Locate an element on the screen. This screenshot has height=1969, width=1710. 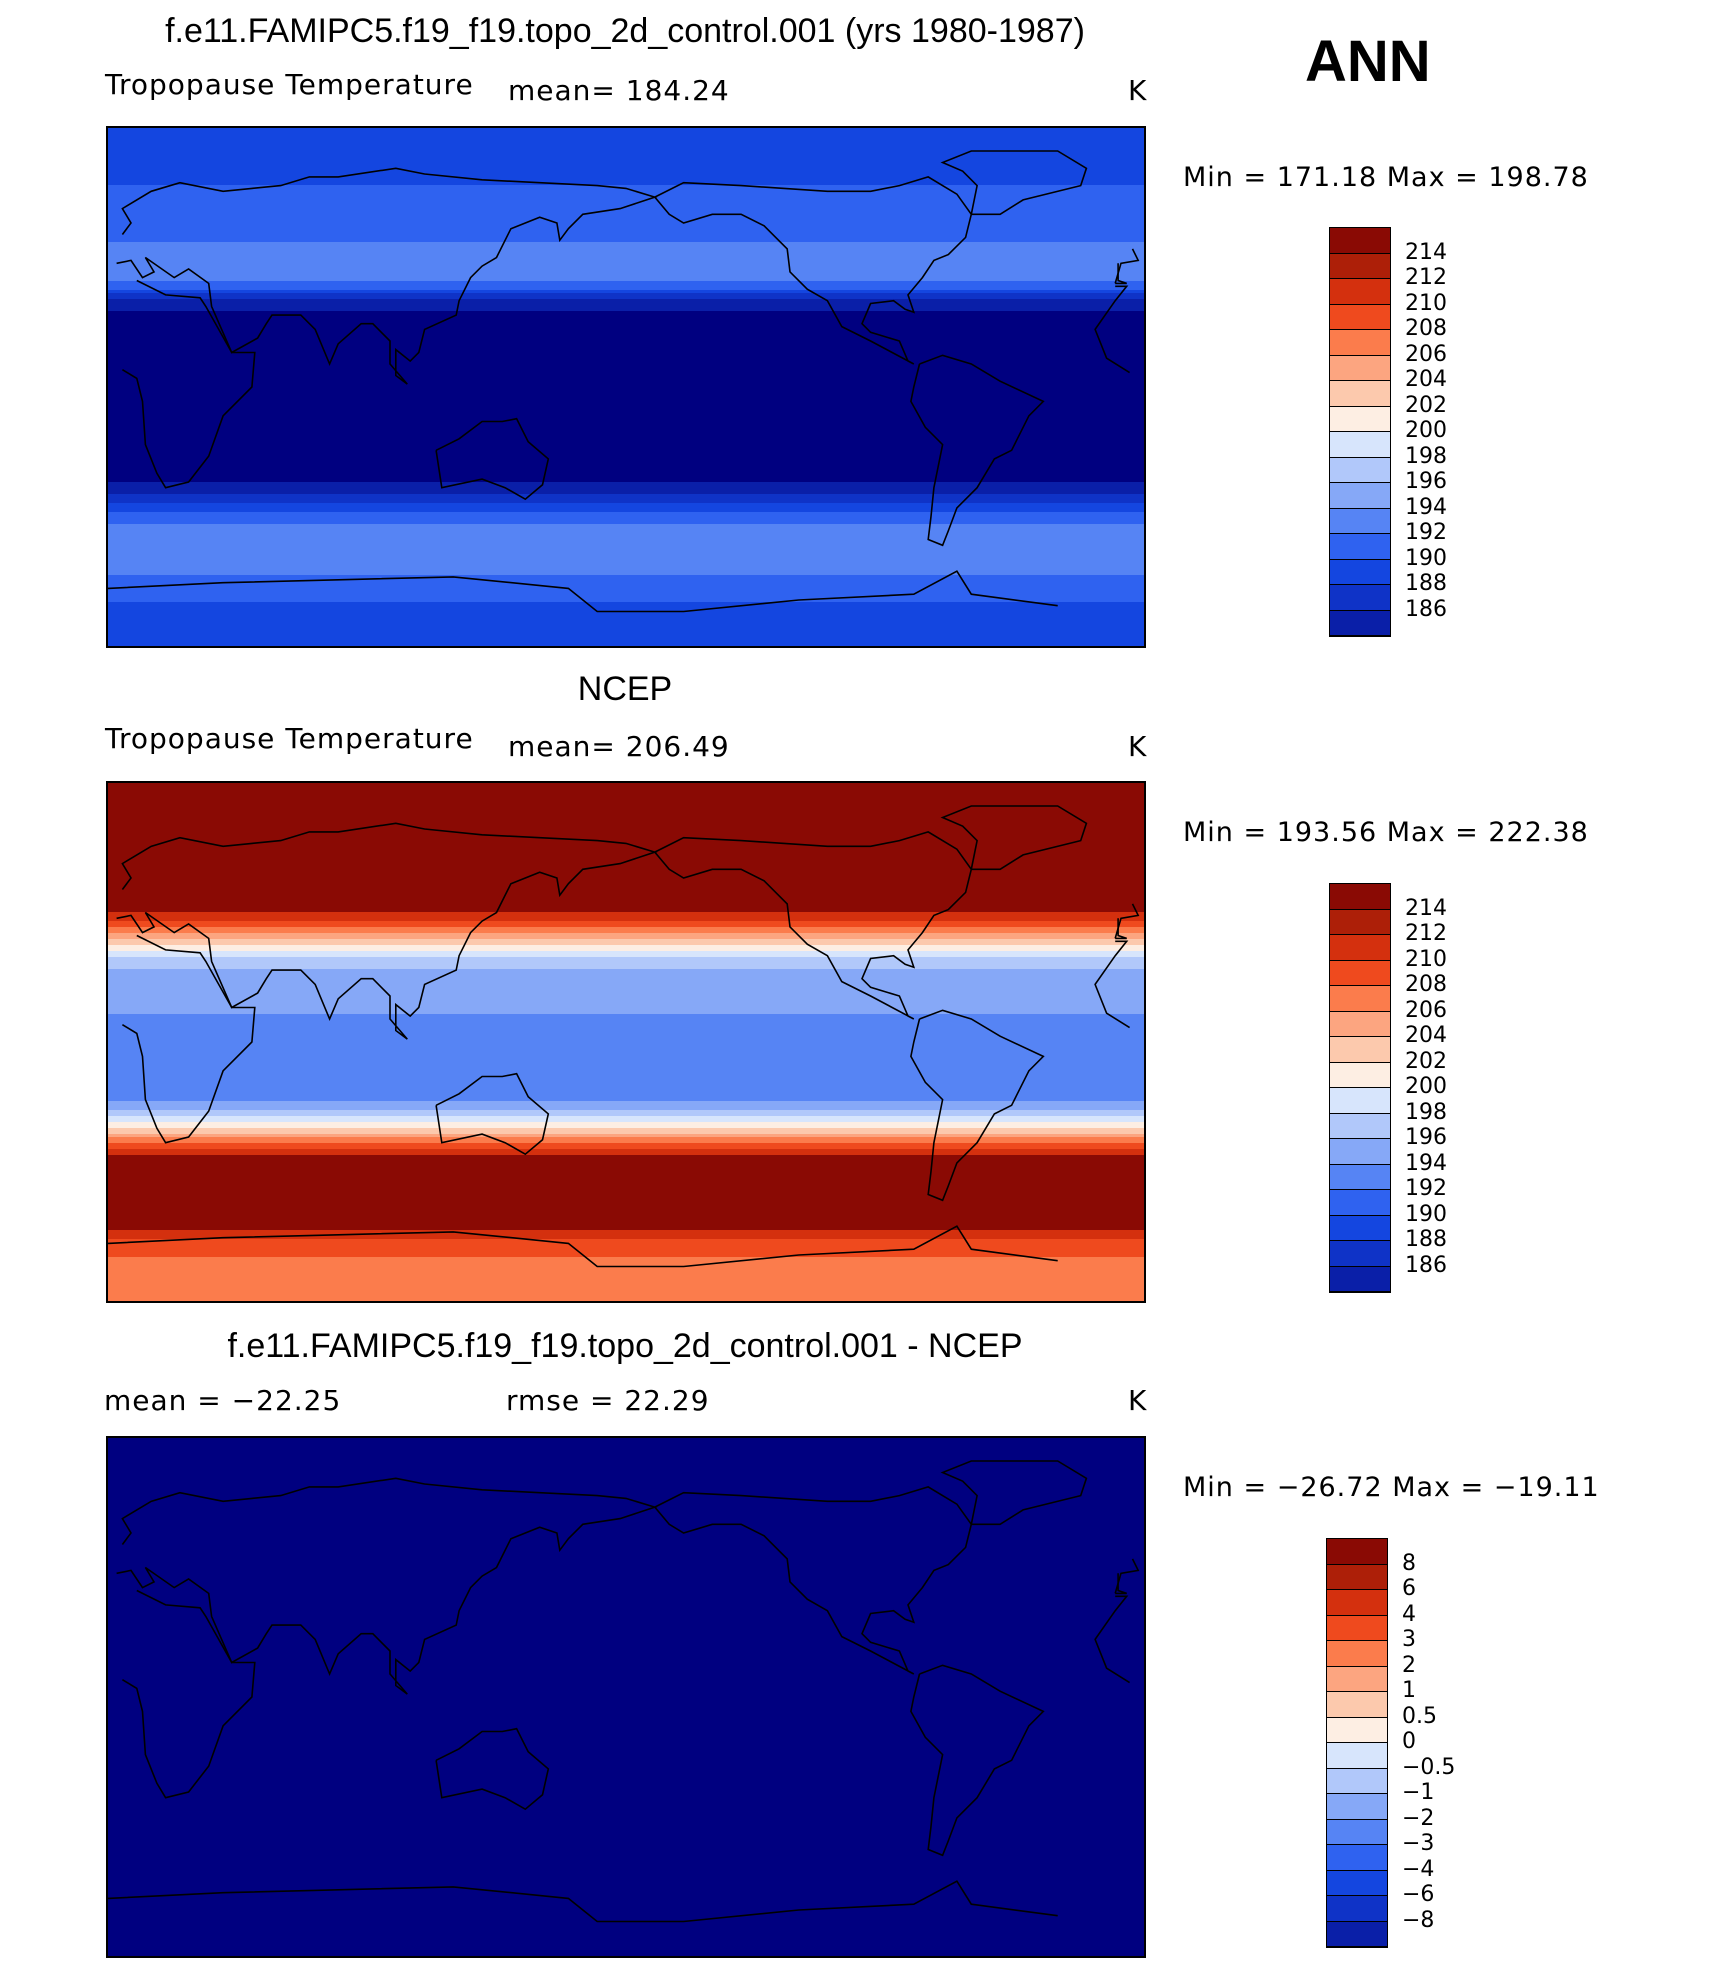
colorbar-tick-label: 4 is located at coordinates (1409, 1614).